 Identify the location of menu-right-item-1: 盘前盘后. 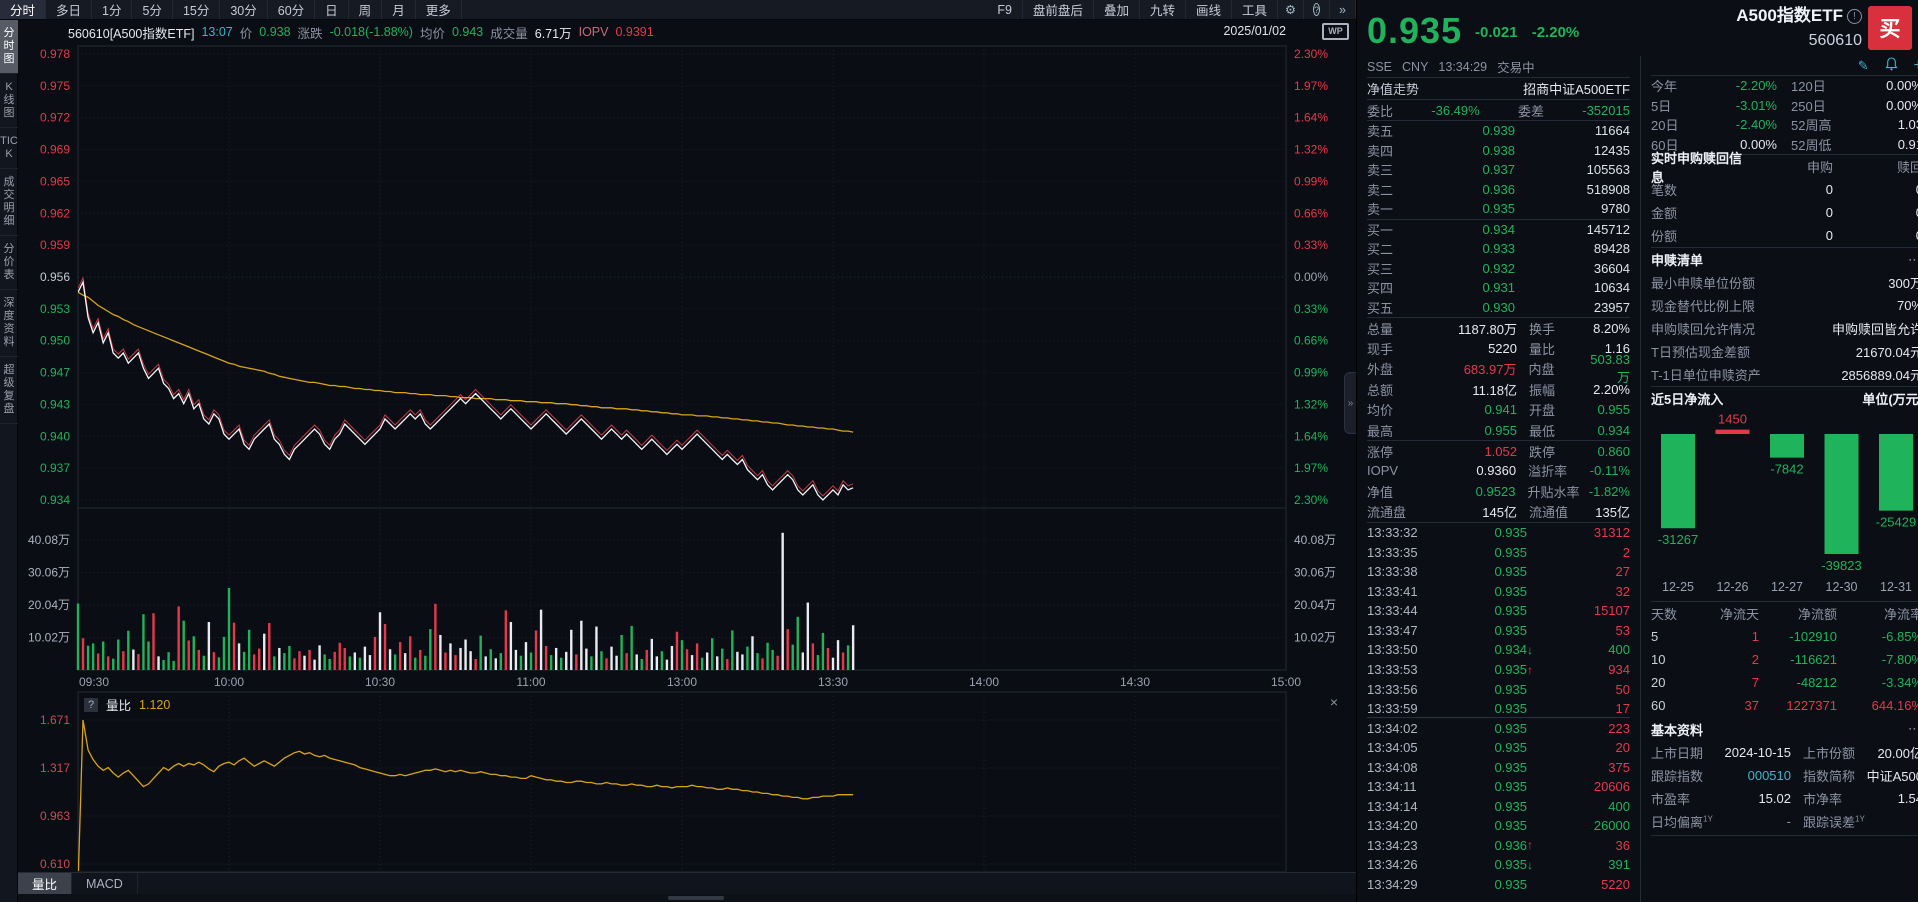
(1058, 9).